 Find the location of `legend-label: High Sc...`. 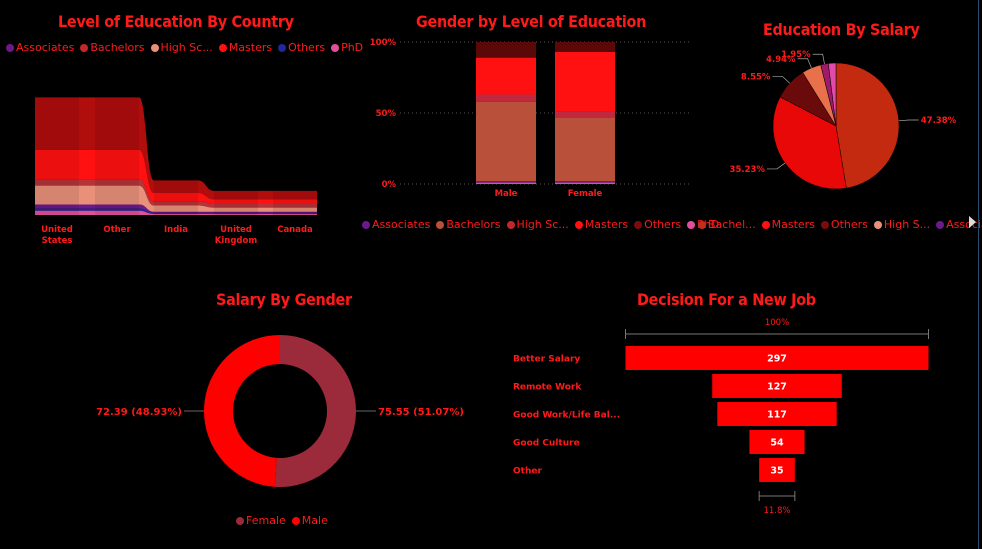

legend-label: High Sc... is located at coordinates (186, 47).